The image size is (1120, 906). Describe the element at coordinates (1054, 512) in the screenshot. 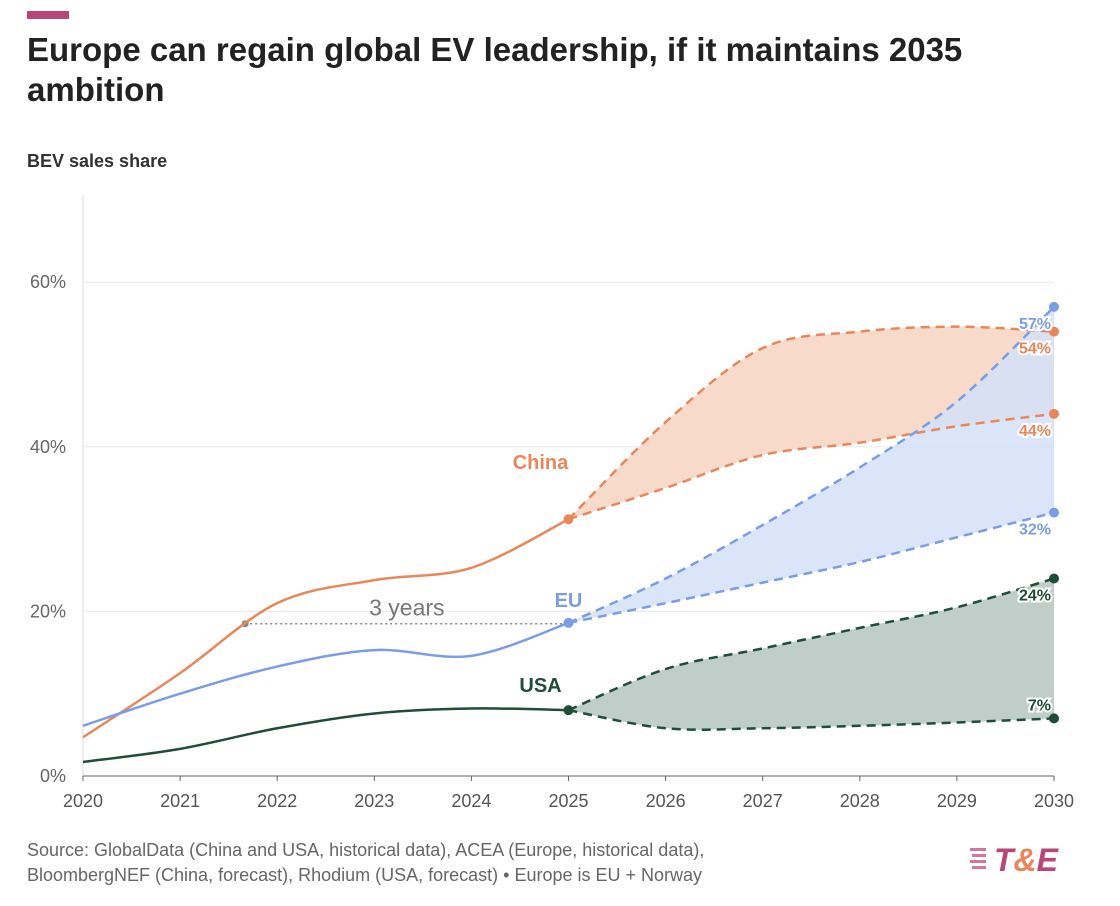

I see `endpoint-low-eu` at that location.